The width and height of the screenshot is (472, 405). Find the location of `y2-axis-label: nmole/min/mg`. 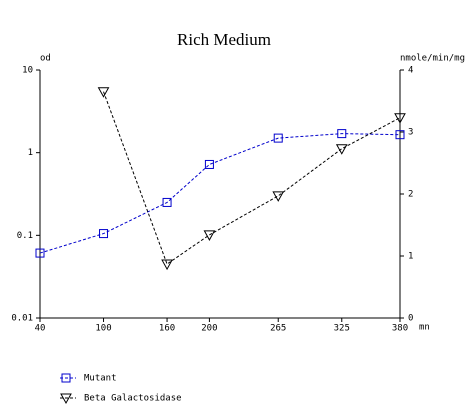

y2-axis-label: nmole/min/mg is located at coordinates (432, 59).